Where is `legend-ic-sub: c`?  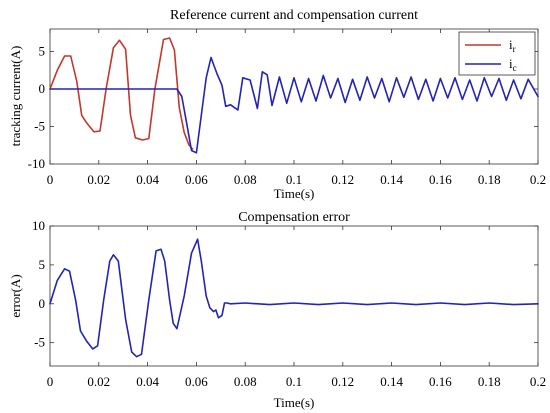 legend-ic-sub: c is located at coordinates (515, 68).